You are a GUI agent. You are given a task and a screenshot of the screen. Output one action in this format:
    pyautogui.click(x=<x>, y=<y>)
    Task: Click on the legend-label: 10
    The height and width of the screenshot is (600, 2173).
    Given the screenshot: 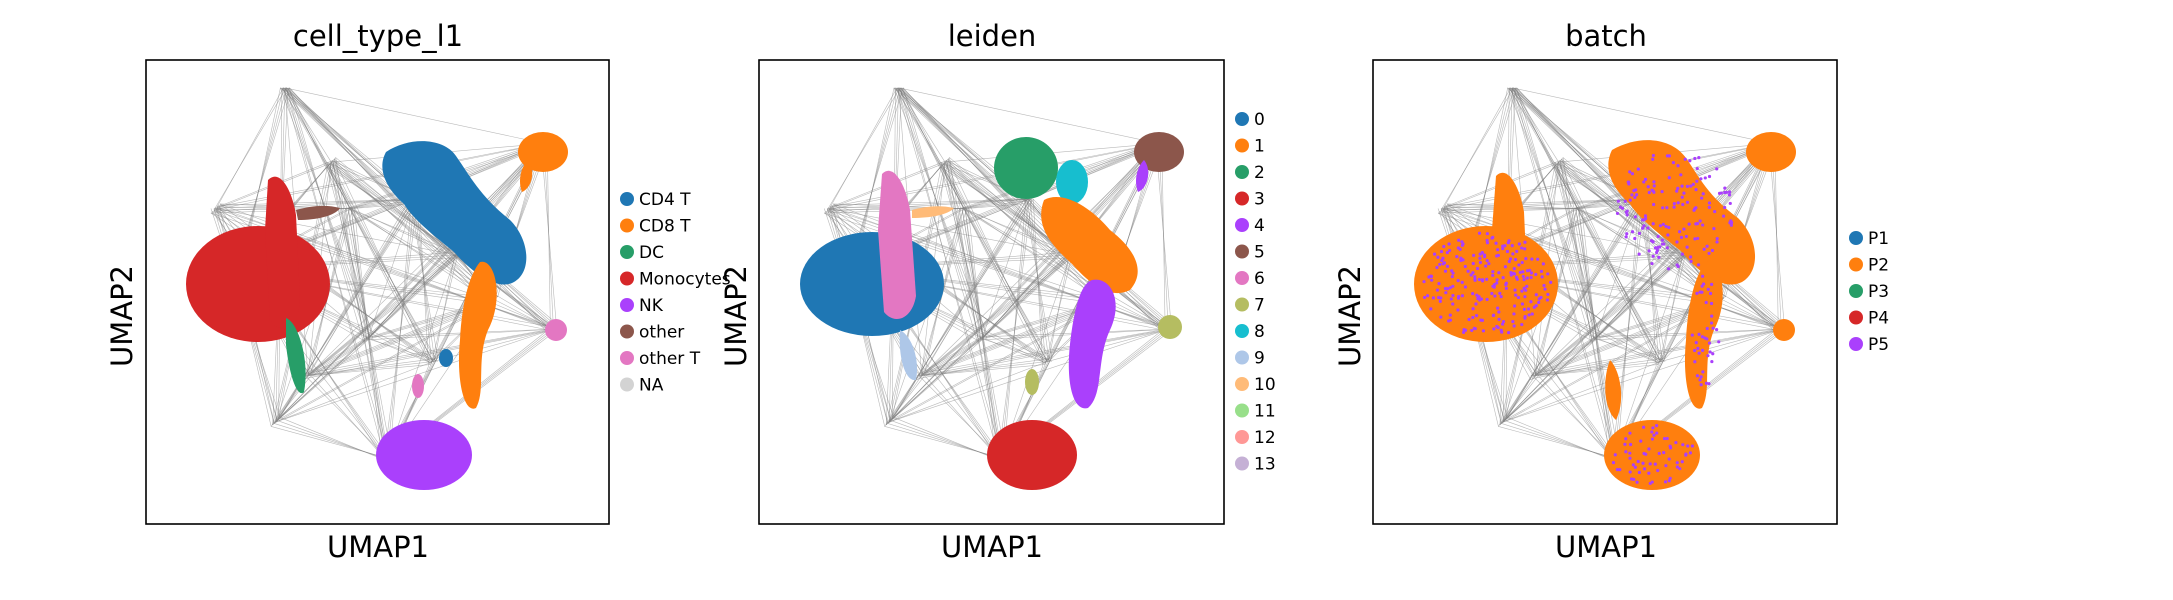 What is the action you would take?
    pyautogui.click(x=1265, y=385)
    